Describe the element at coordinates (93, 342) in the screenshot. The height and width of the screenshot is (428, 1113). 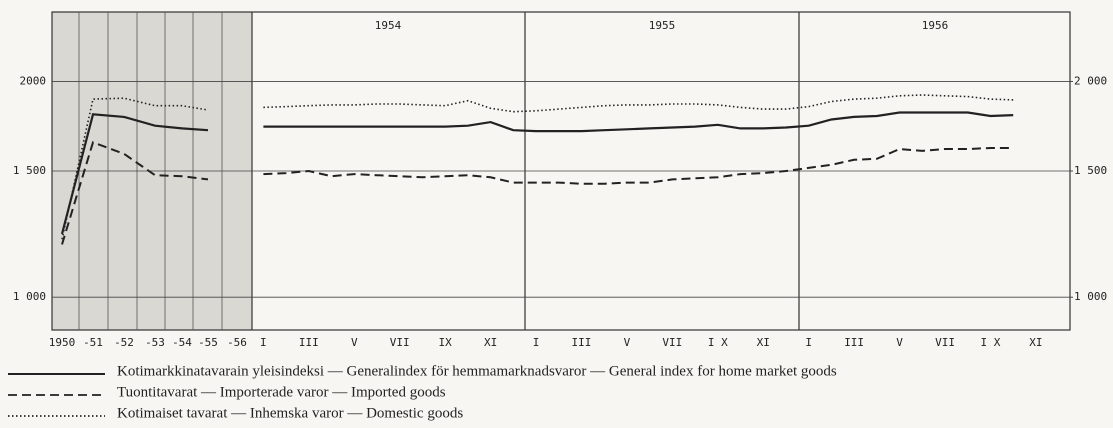
I see `x-tick-label: -51` at that location.